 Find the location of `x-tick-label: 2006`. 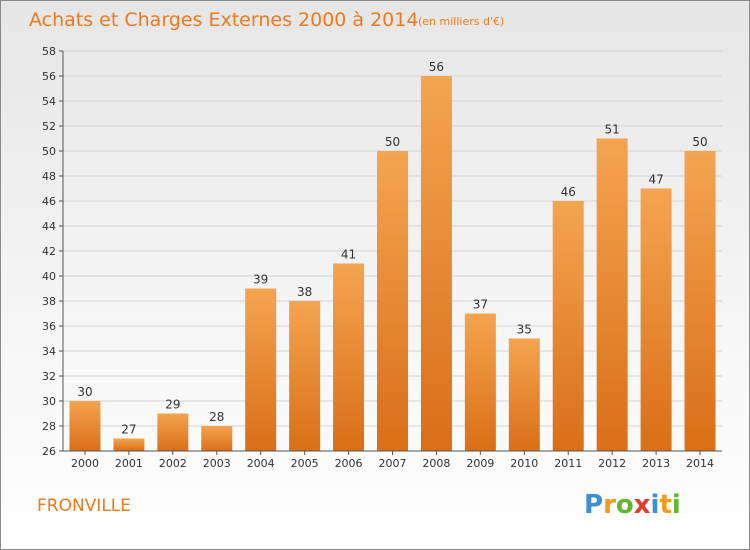

x-tick-label: 2006 is located at coordinates (349, 463).